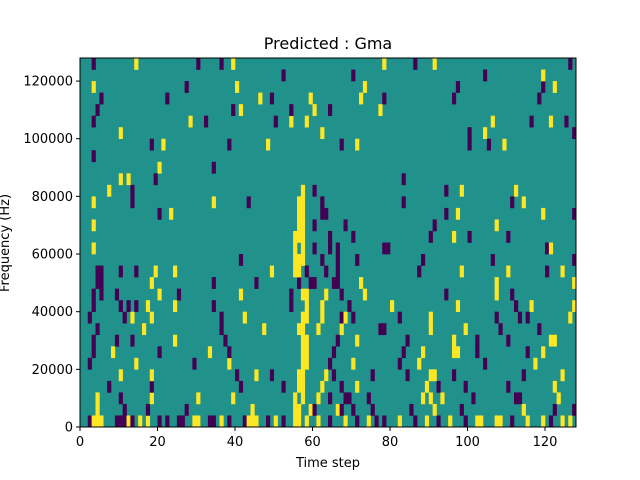  Describe the element at coordinates (545, 442) in the screenshot. I see `x-tick-label: 120` at that location.